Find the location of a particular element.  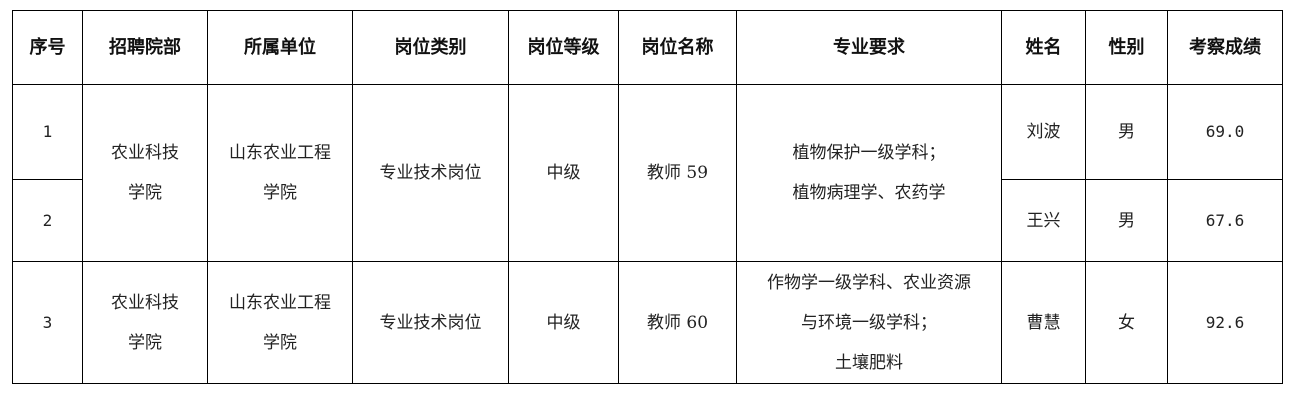

requirement-line: 土壤肥料 is located at coordinates (869, 362).